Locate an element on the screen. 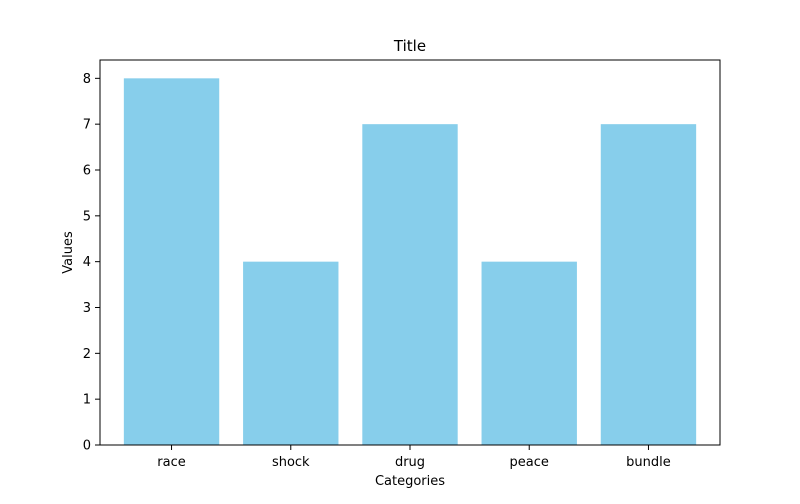 The image size is (800, 504). x-tick-label: peace is located at coordinates (529, 462).